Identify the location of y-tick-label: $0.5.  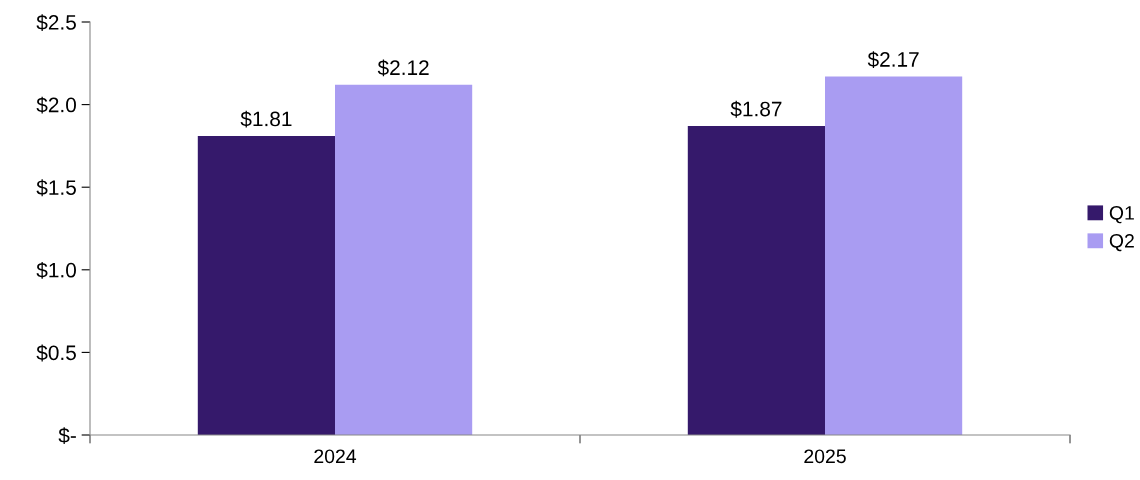
(56, 353).